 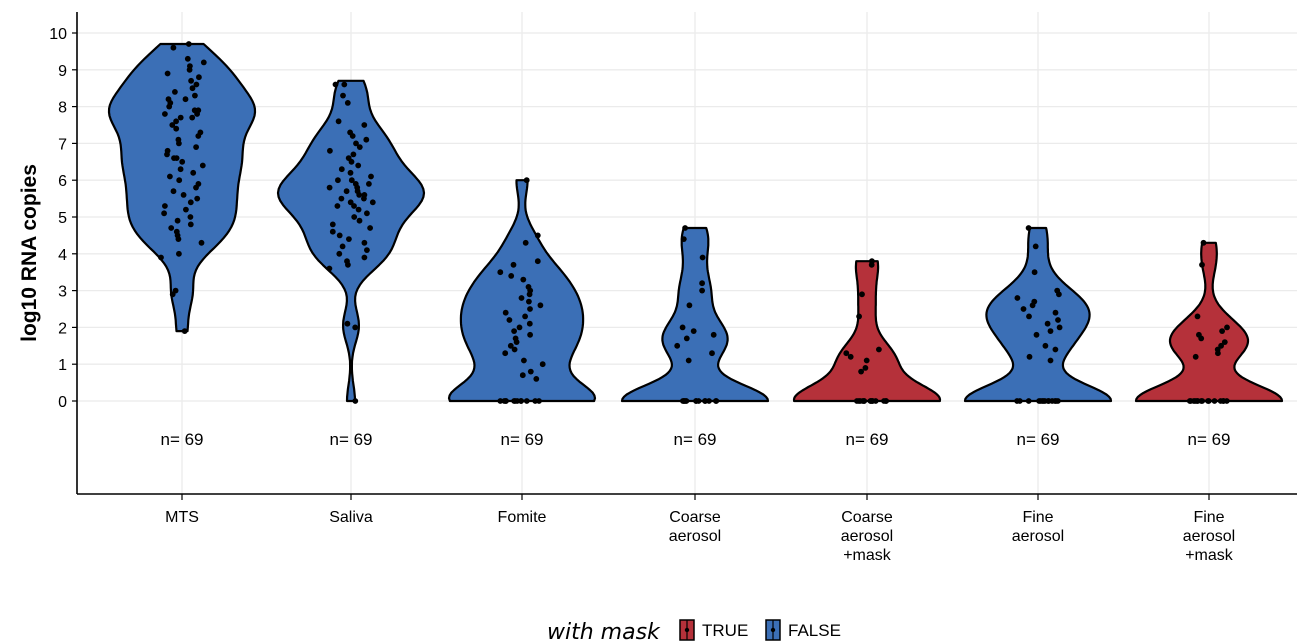 What do you see at coordinates (814, 630) in the screenshot?
I see `legend-label-false: FALSE` at bounding box center [814, 630].